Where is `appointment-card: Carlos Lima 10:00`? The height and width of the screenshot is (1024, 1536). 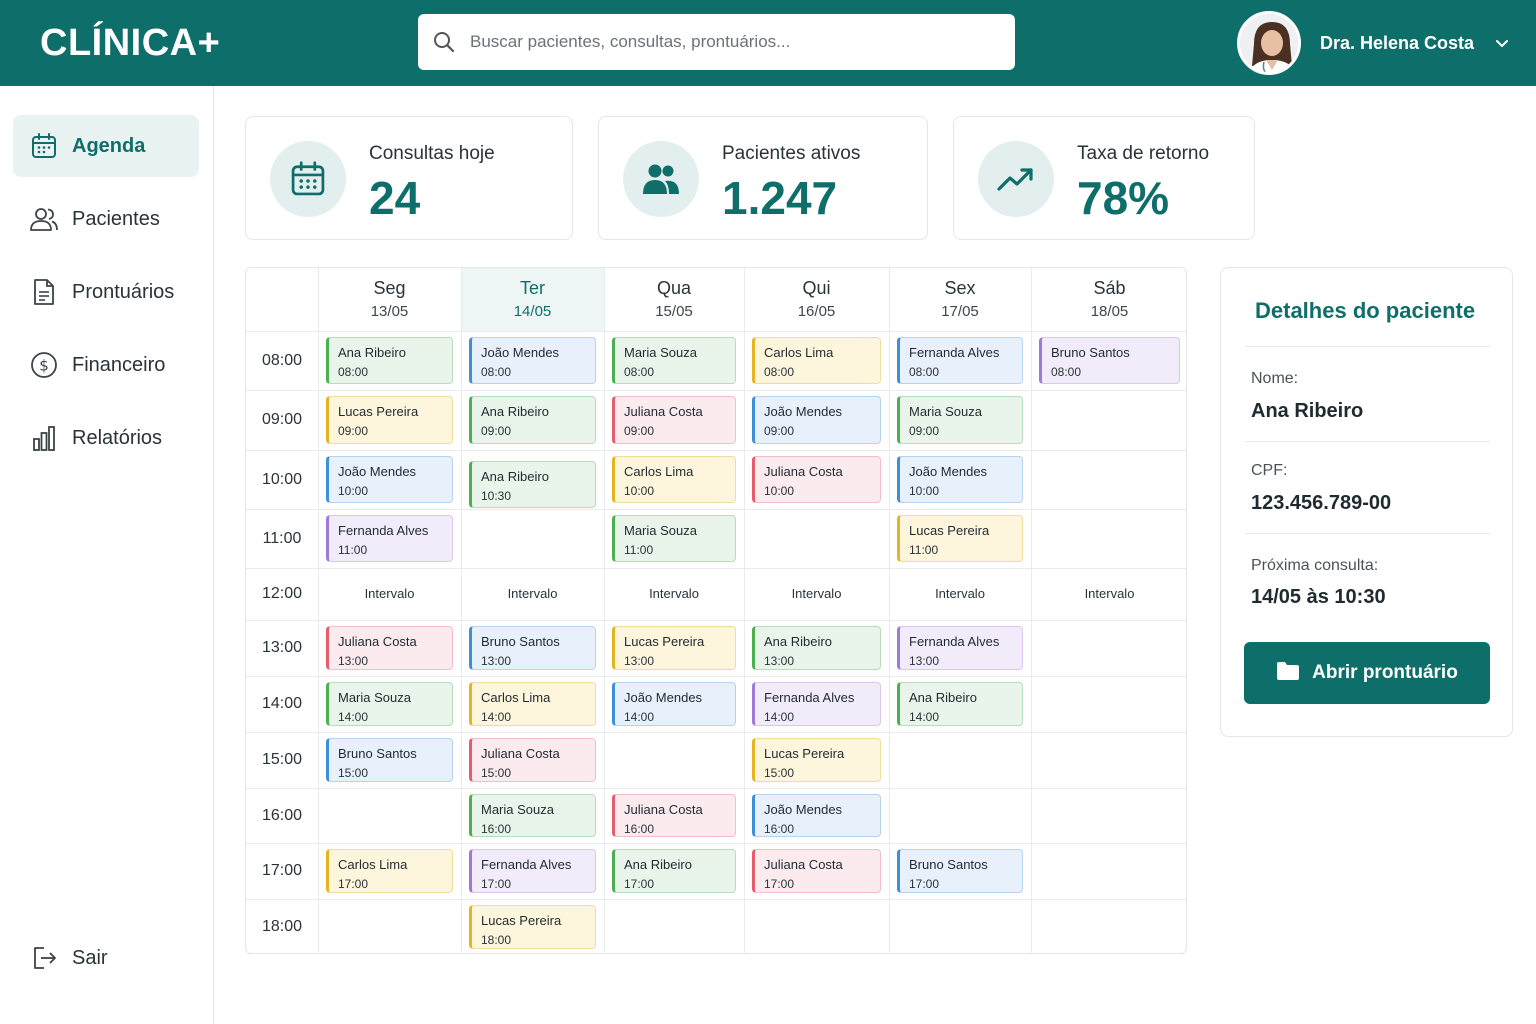 appointment-card: Carlos Lima 10:00 is located at coordinates (674, 479).